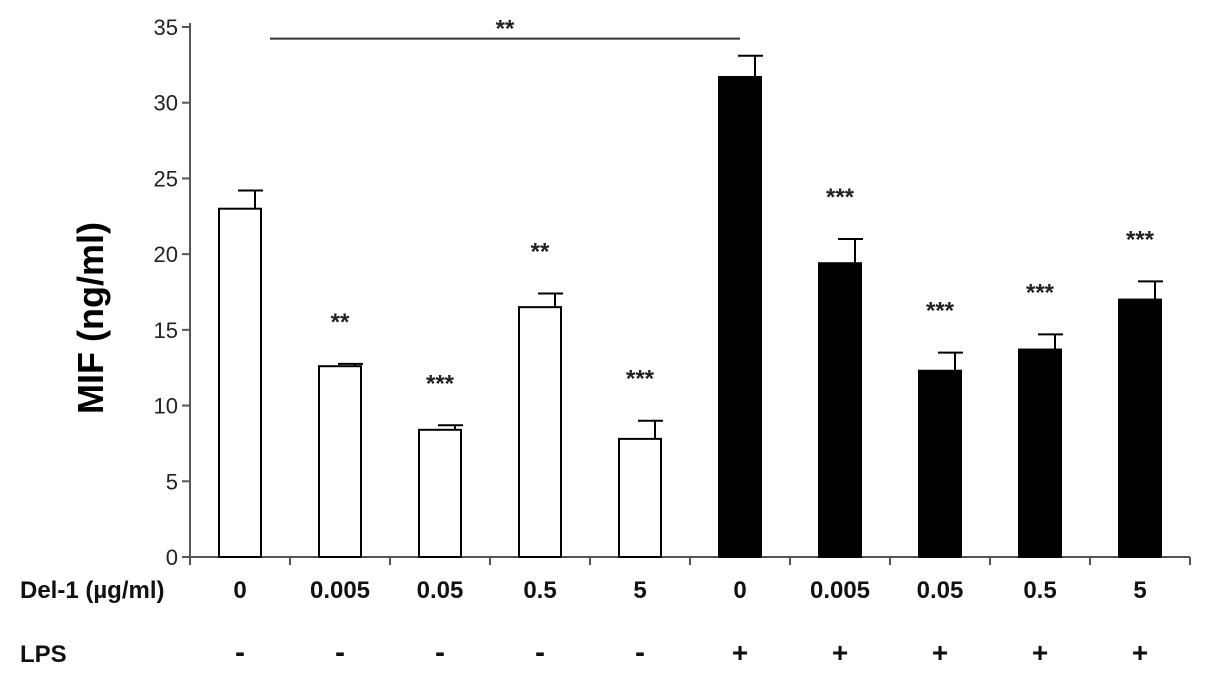  I want to click on significance-bracket: **, so click(505, 29).